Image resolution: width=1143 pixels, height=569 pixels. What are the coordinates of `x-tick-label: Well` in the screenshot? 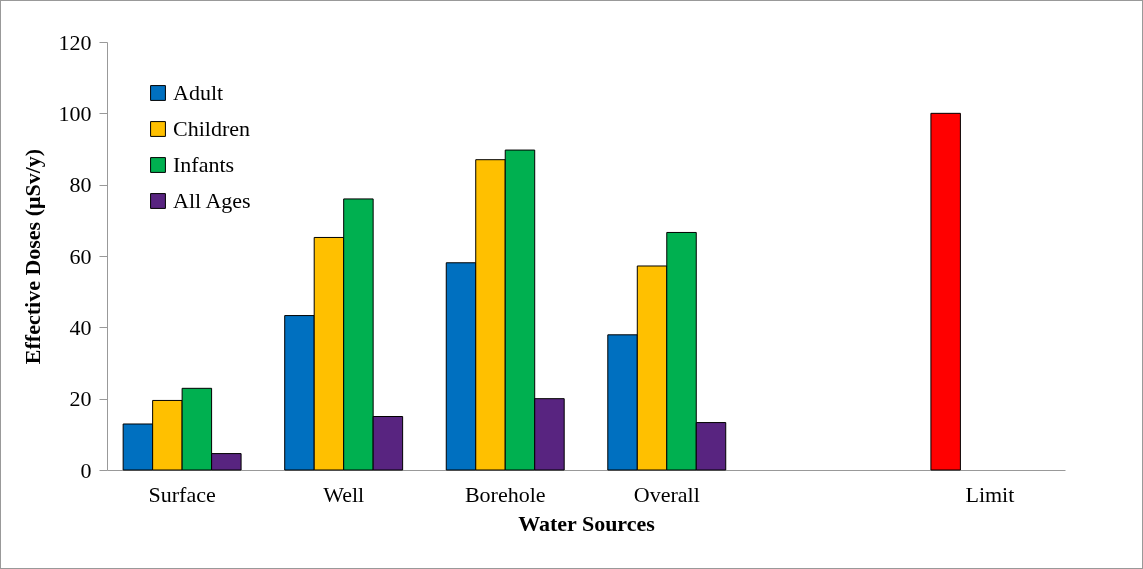 It's located at (344, 494).